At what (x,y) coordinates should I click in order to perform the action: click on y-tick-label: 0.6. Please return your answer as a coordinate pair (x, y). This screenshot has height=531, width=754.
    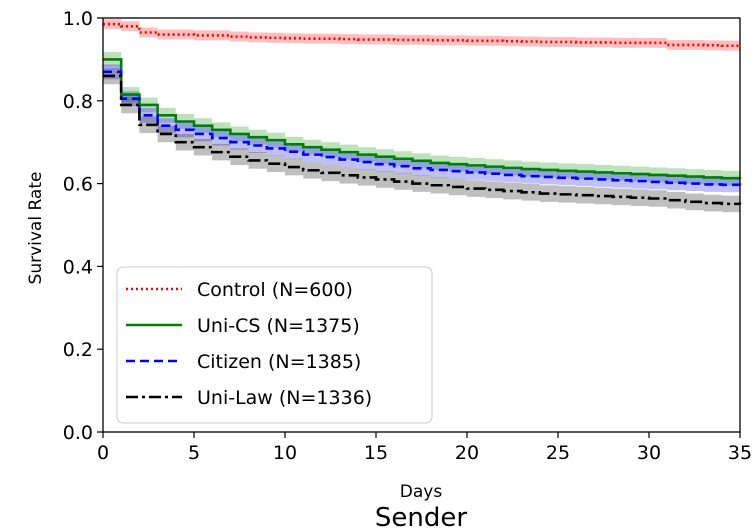
    Looking at the image, I should click on (78, 185).